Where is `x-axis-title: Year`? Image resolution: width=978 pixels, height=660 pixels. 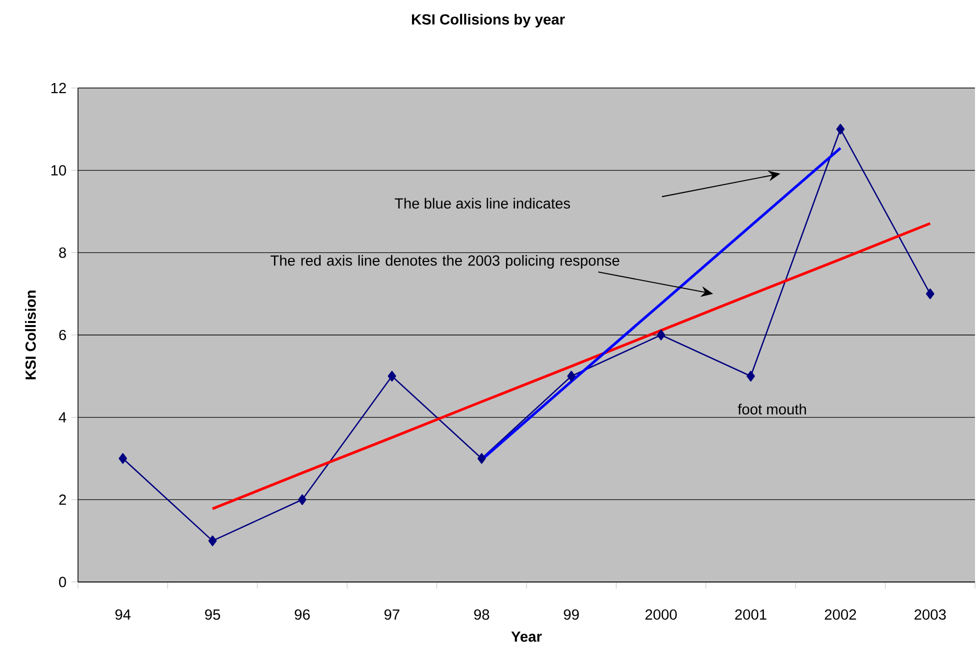
x-axis-title: Year is located at coordinates (526, 637).